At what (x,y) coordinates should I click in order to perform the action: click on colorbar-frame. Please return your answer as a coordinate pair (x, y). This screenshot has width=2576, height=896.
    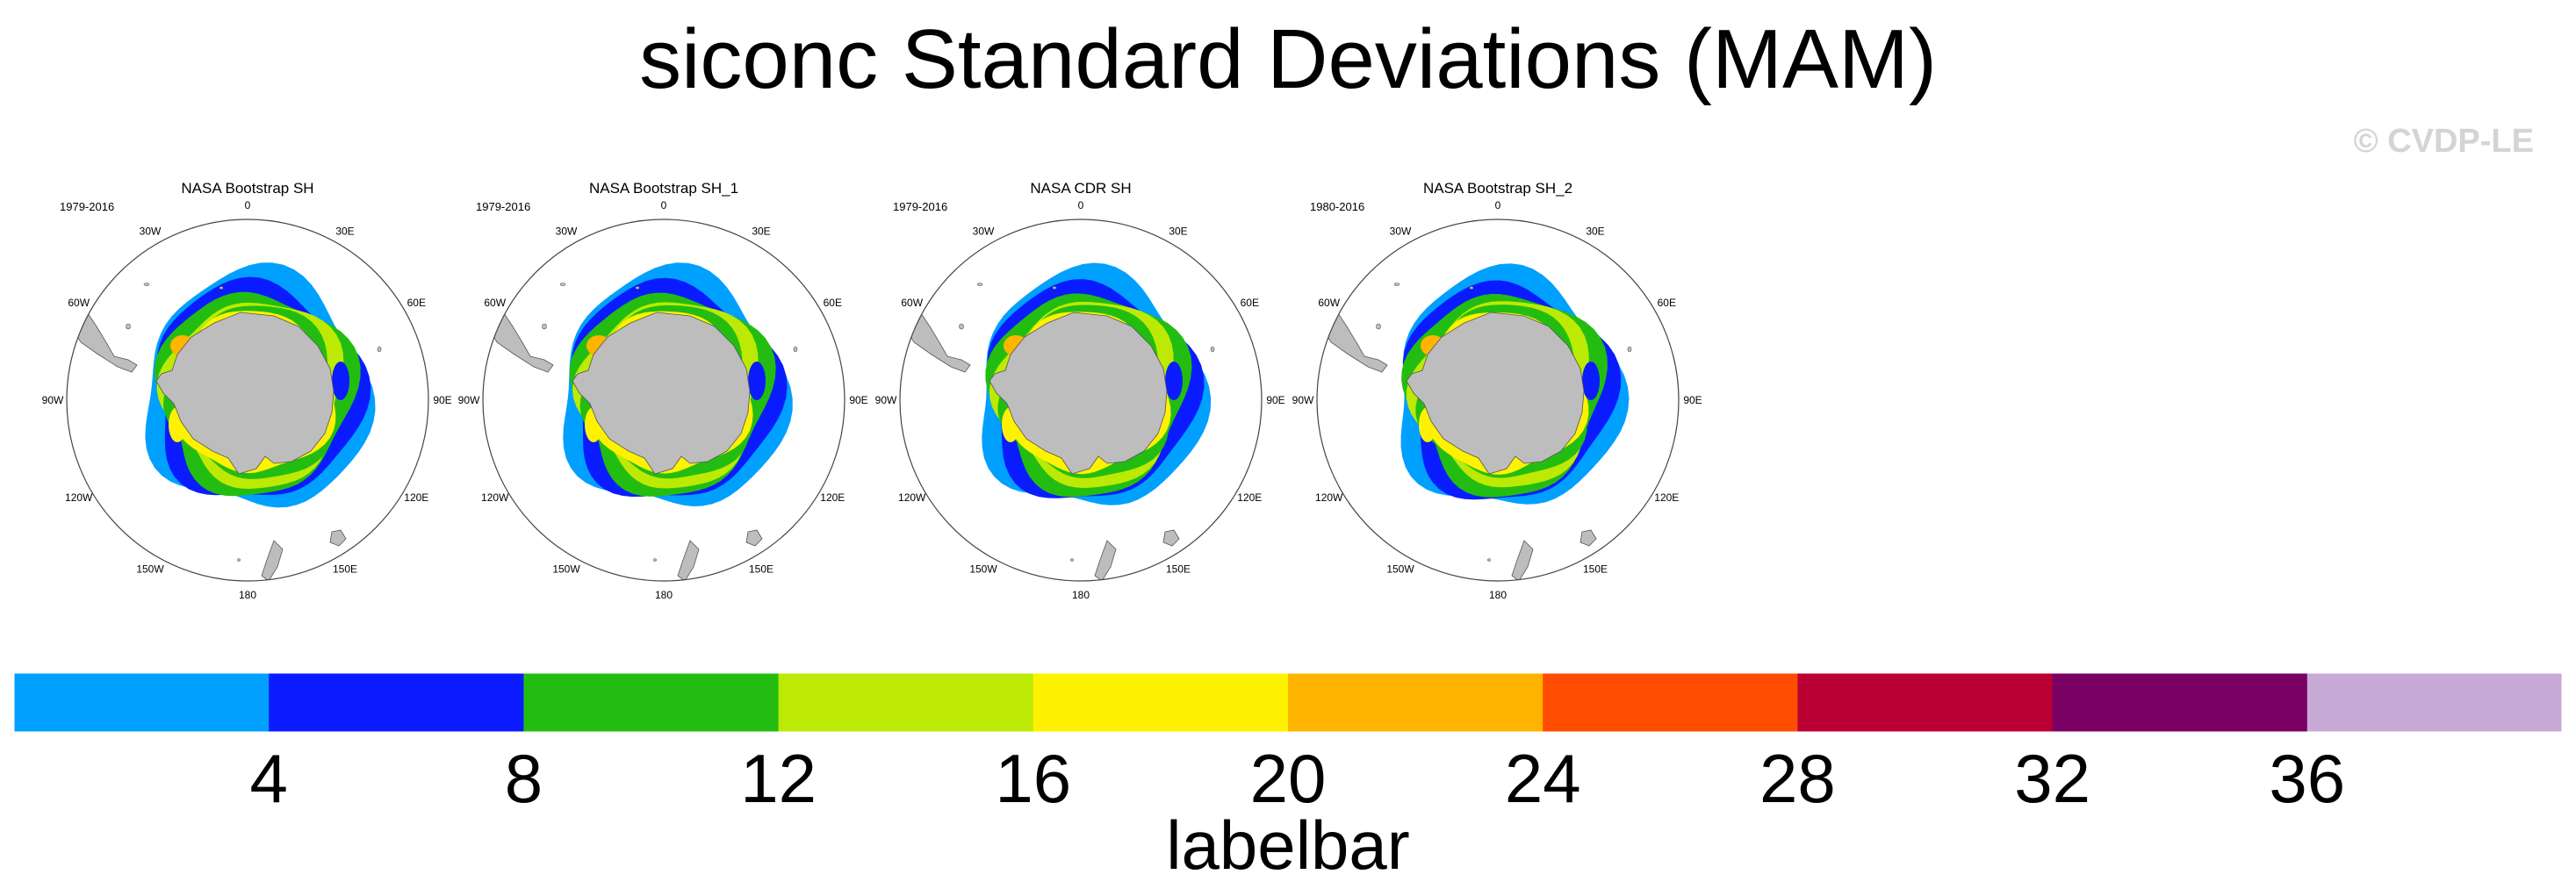
    Looking at the image, I should click on (1288, 702).